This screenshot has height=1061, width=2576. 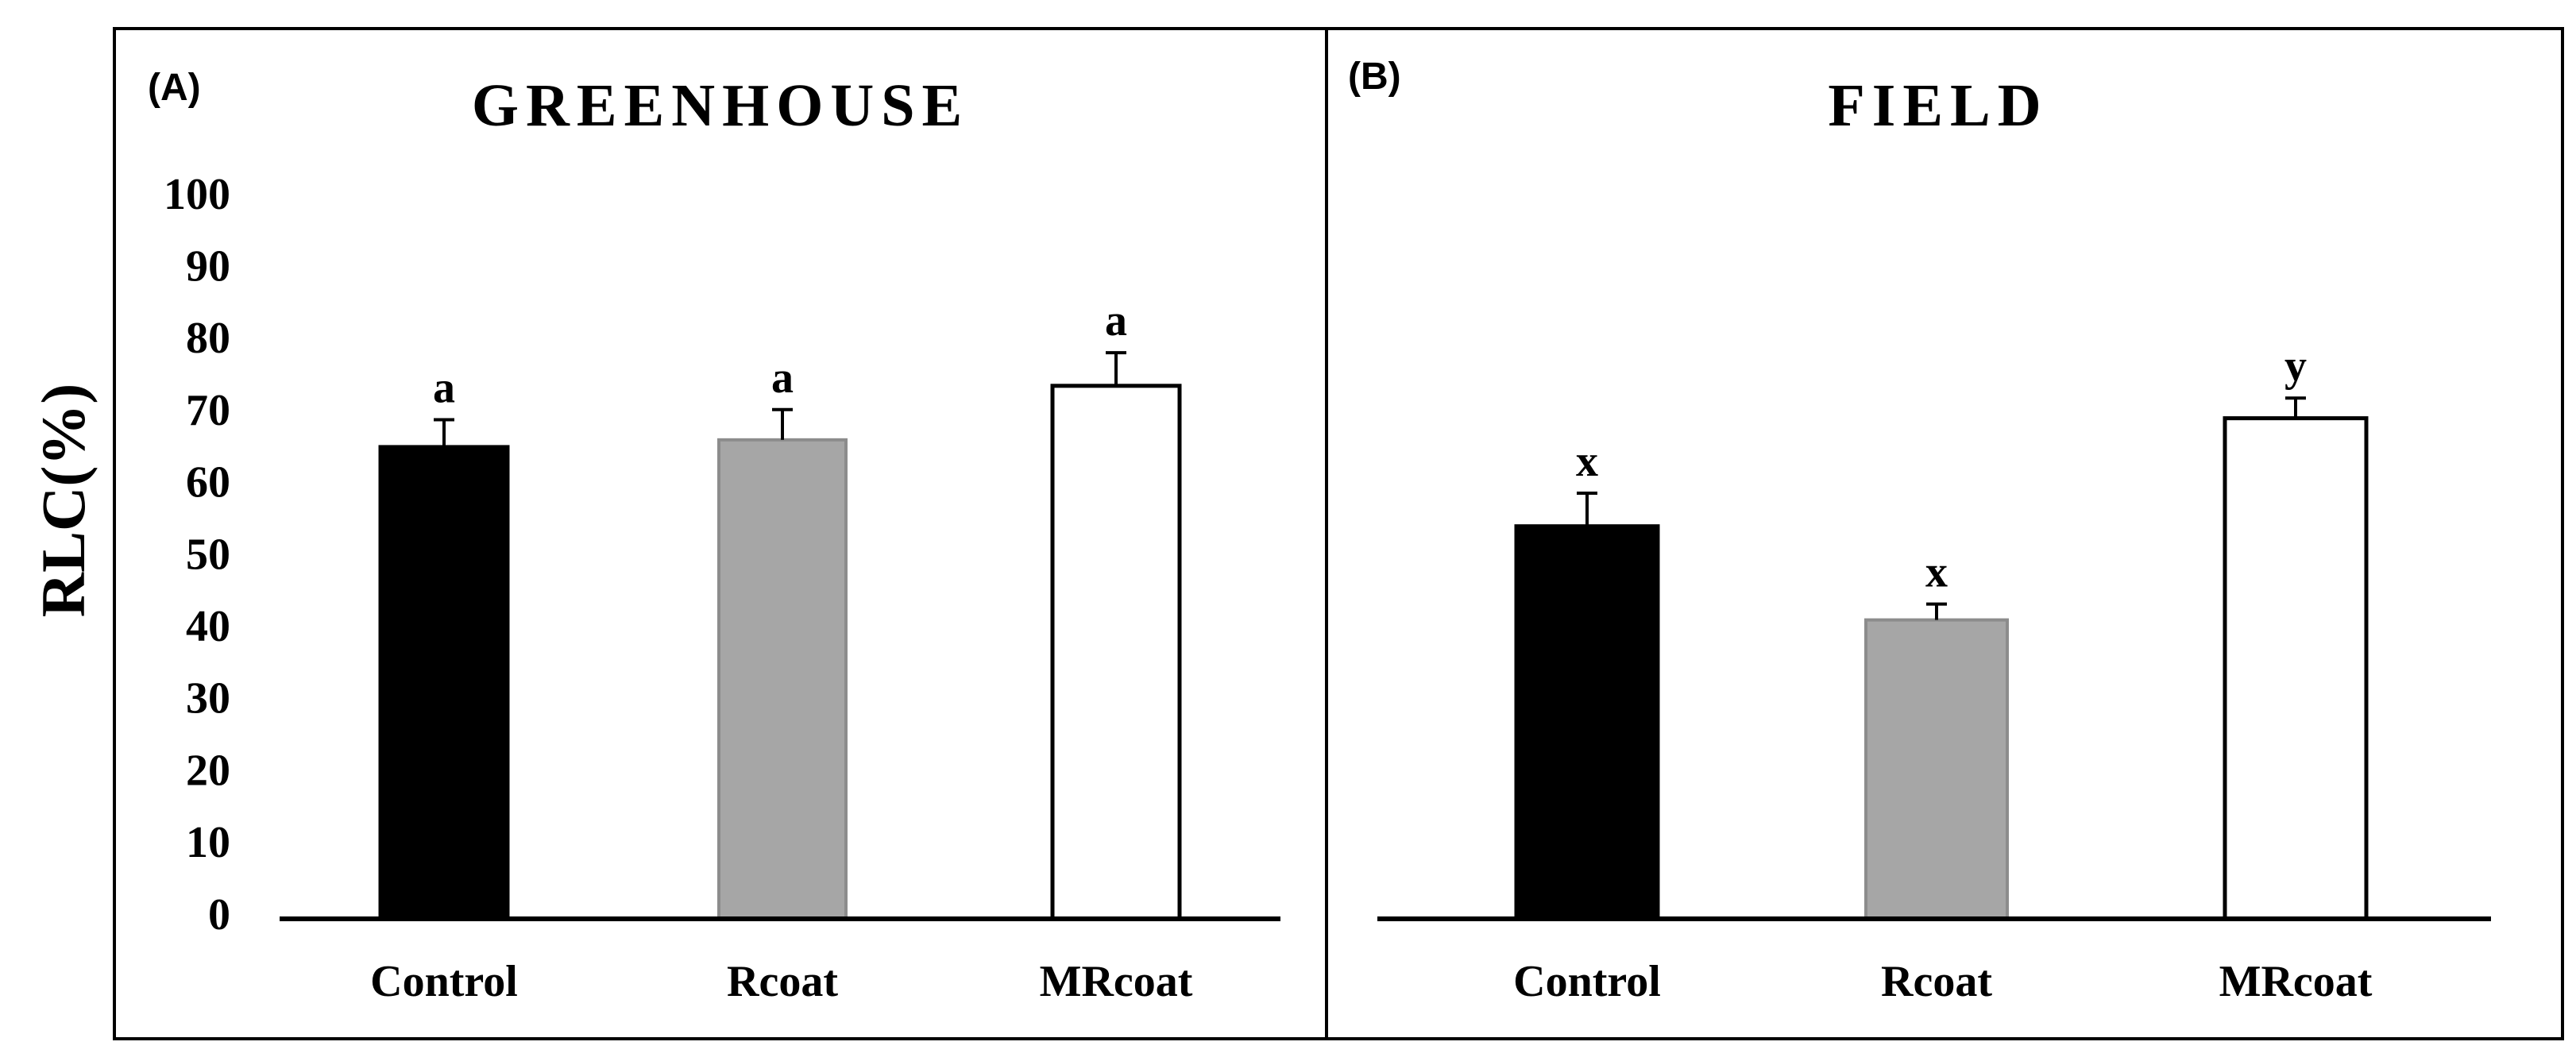 What do you see at coordinates (208, 770) in the screenshot?
I see `y-tick-label: 20` at bounding box center [208, 770].